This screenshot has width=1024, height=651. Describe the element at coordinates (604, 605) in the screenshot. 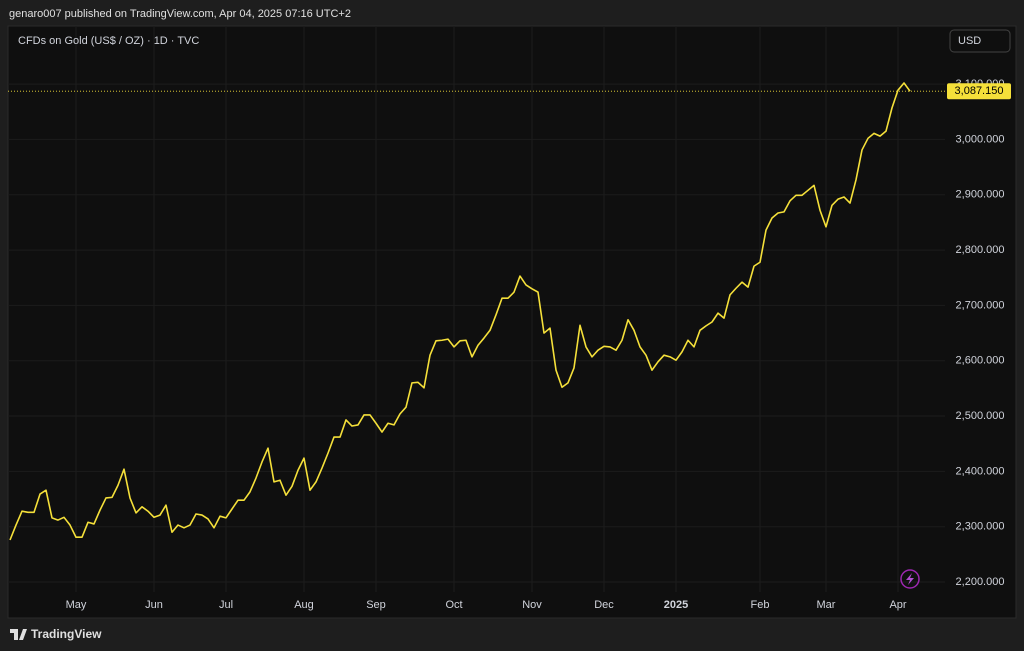

I see `x-tick-label: Dec` at that location.